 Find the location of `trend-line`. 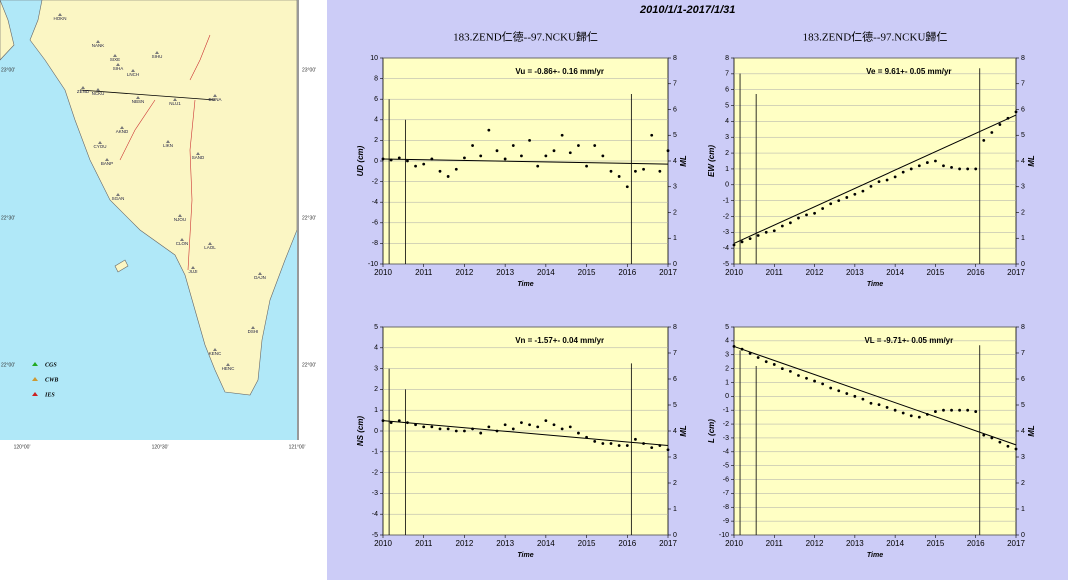

trend-line is located at coordinates (525, 433).